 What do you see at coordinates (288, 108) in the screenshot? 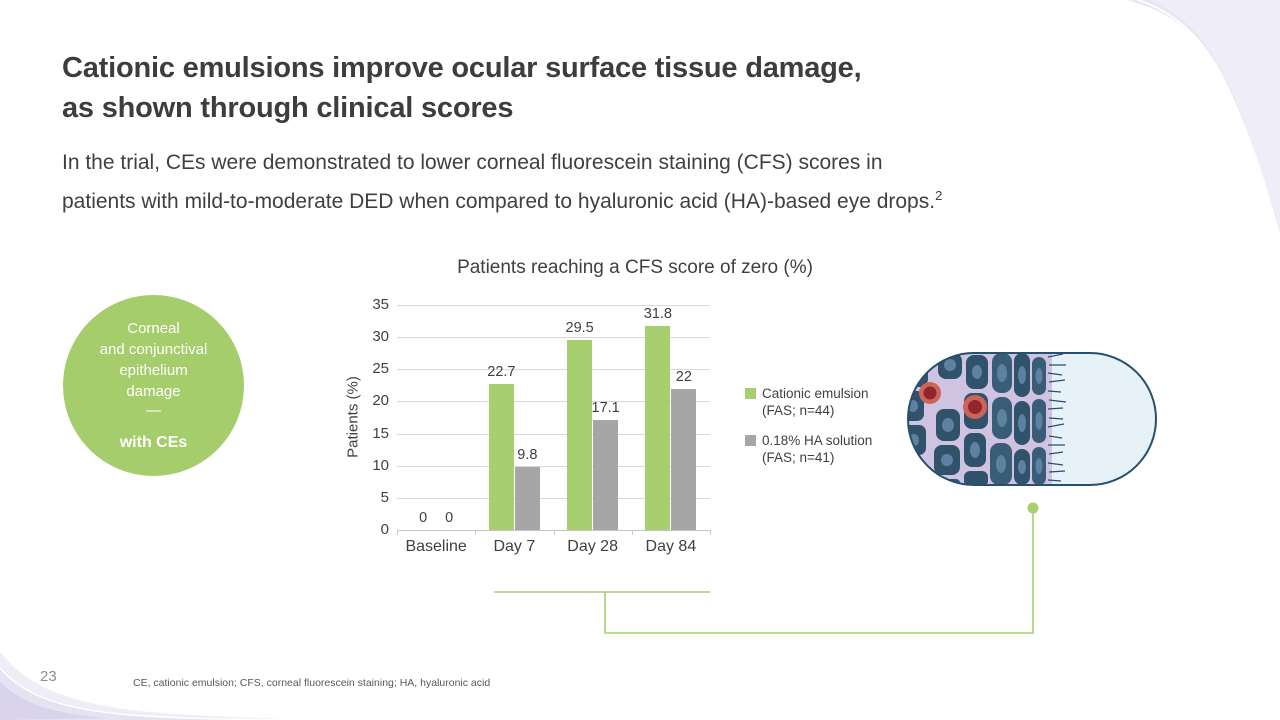
I see `slide-title-line2: as shown through clinical scores` at bounding box center [288, 108].